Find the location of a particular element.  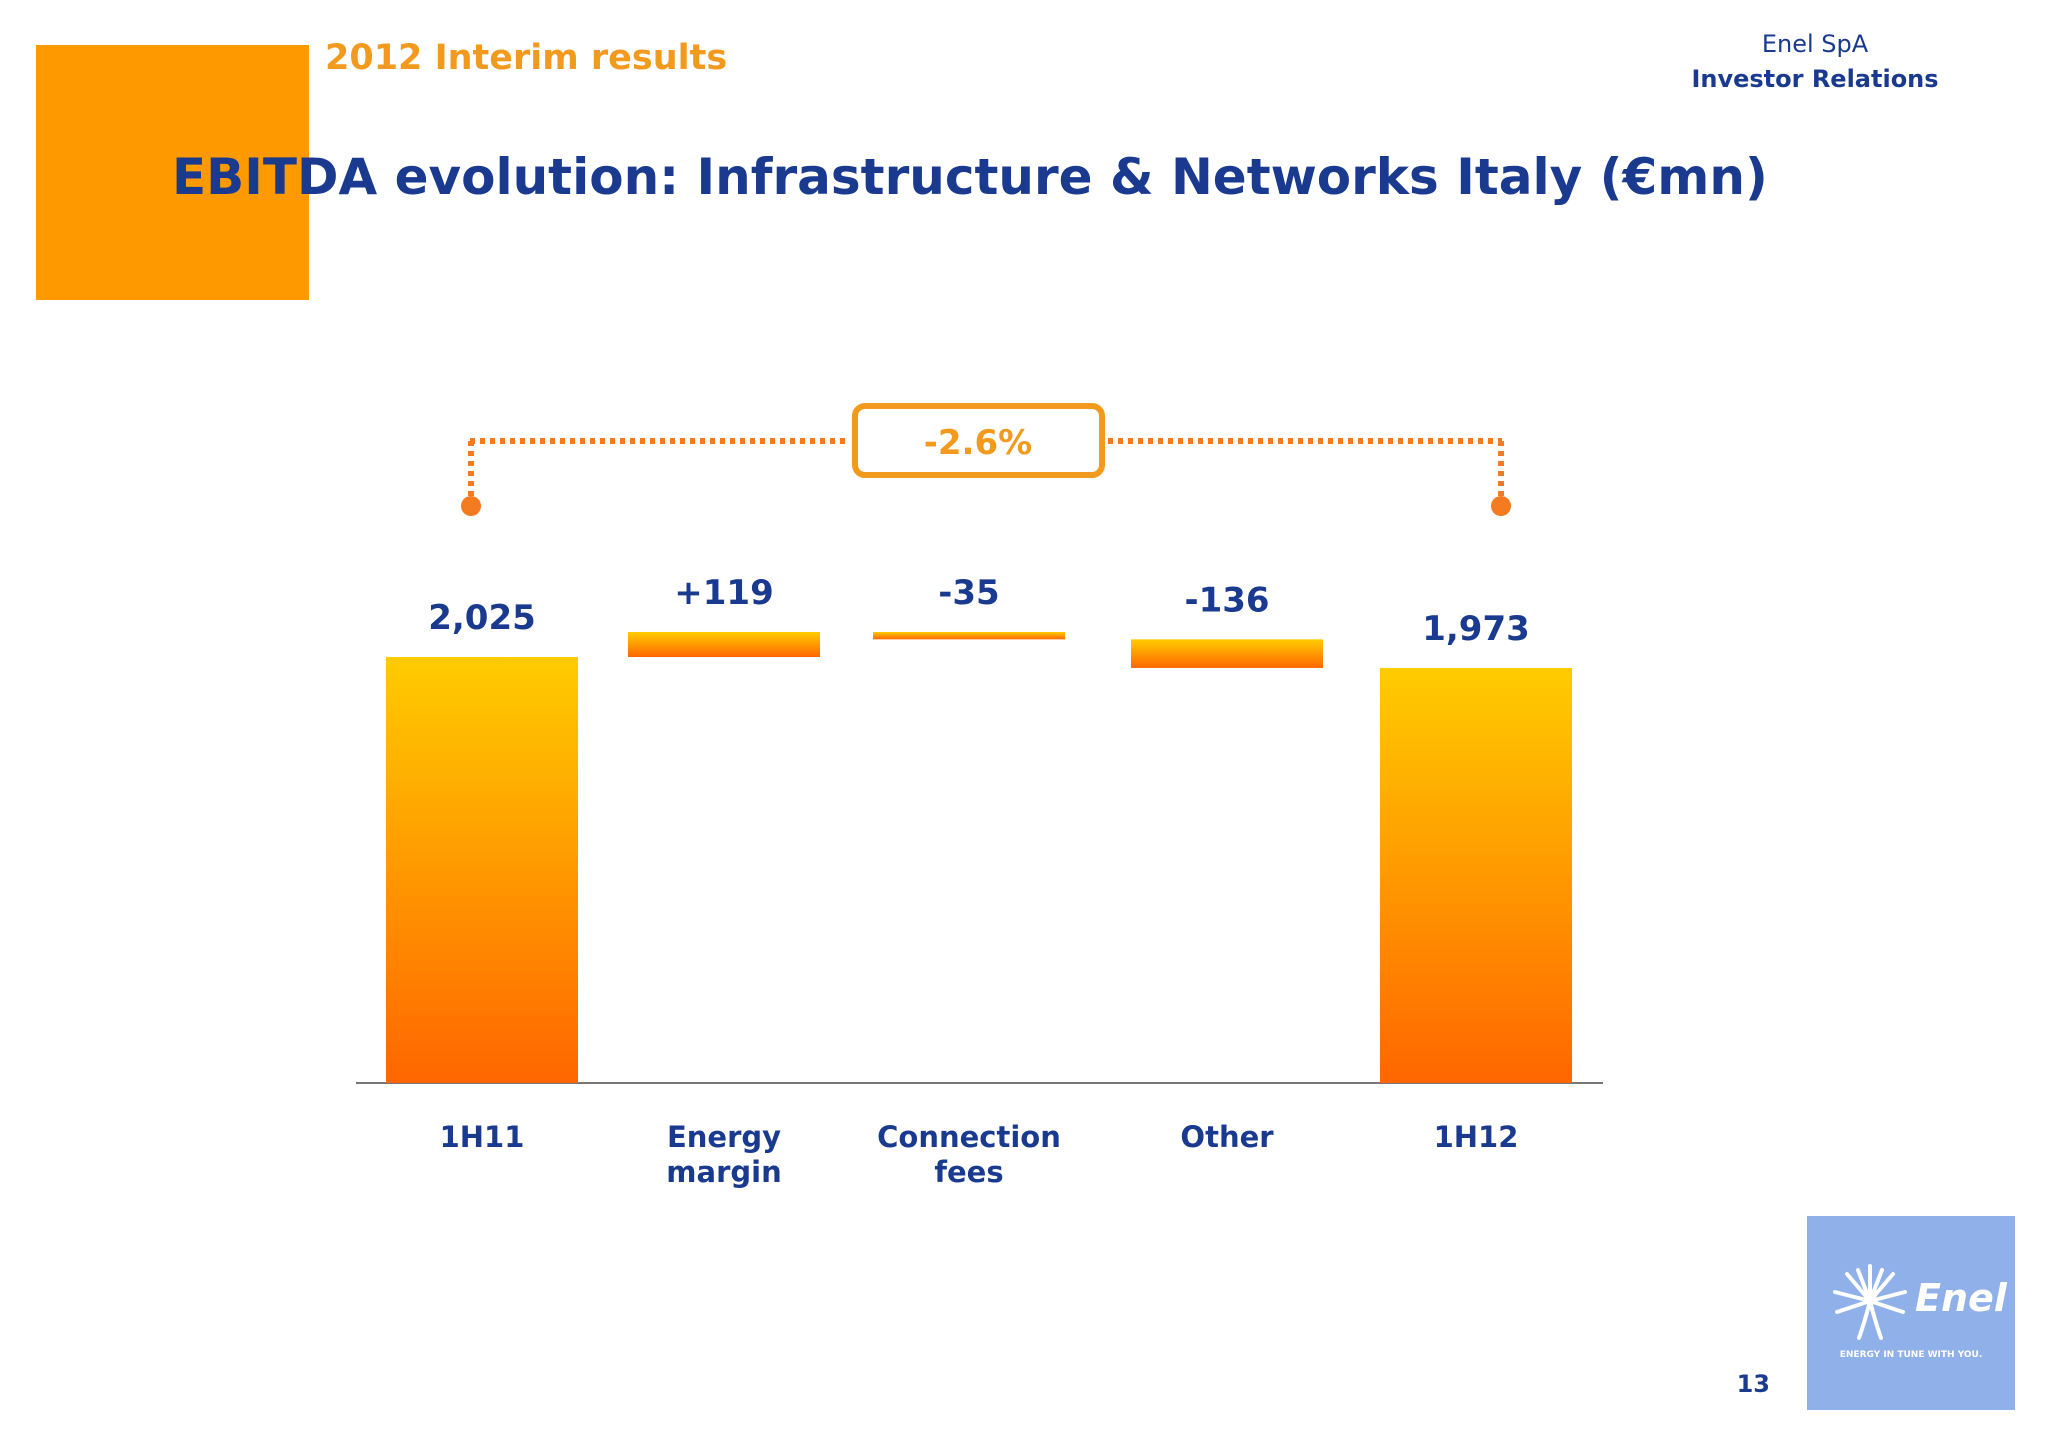

bar-connection-fees is located at coordinates (969, 635).